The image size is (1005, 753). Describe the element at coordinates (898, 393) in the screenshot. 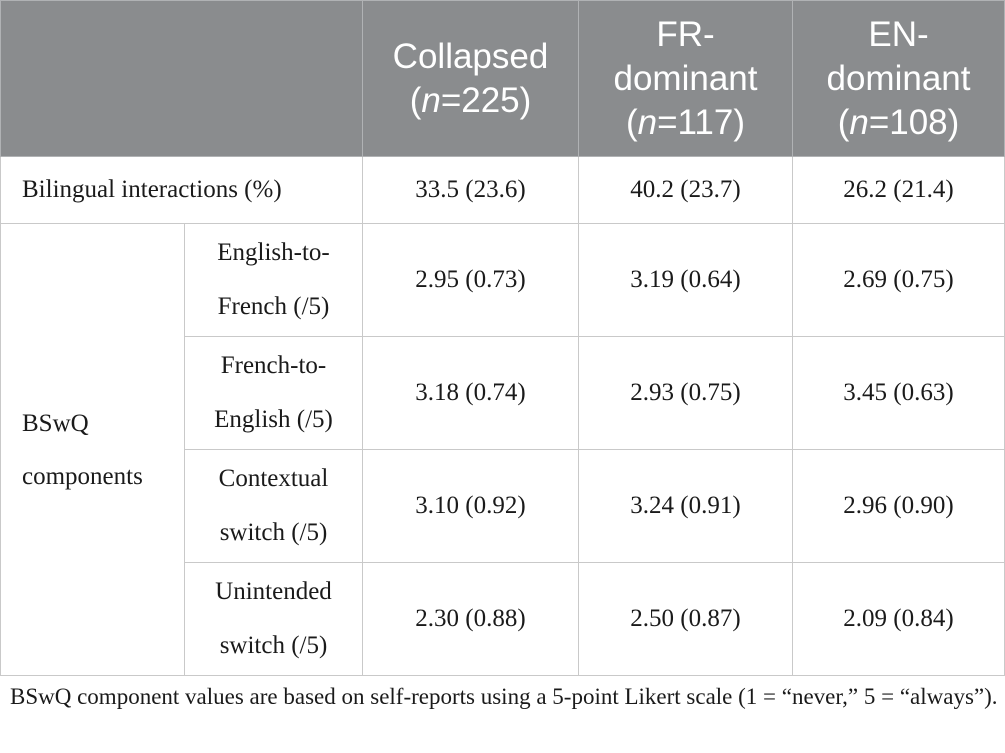

I see `cell-f2e-en: 3.45 (0.63)` at that location.